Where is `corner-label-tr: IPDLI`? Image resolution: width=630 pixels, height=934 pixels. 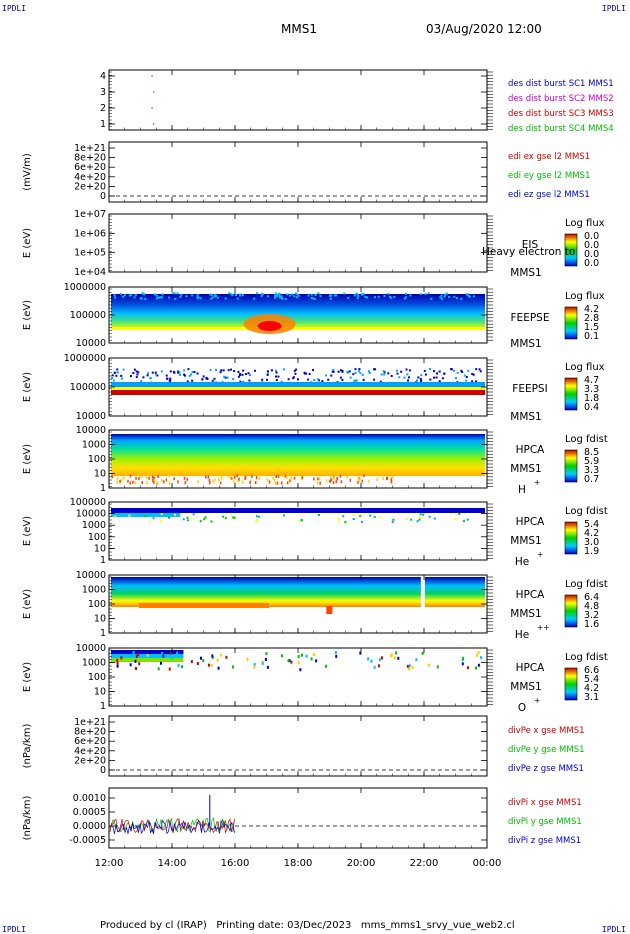 corner-label-tr: IPDLI is located at coordinates (613, 8).